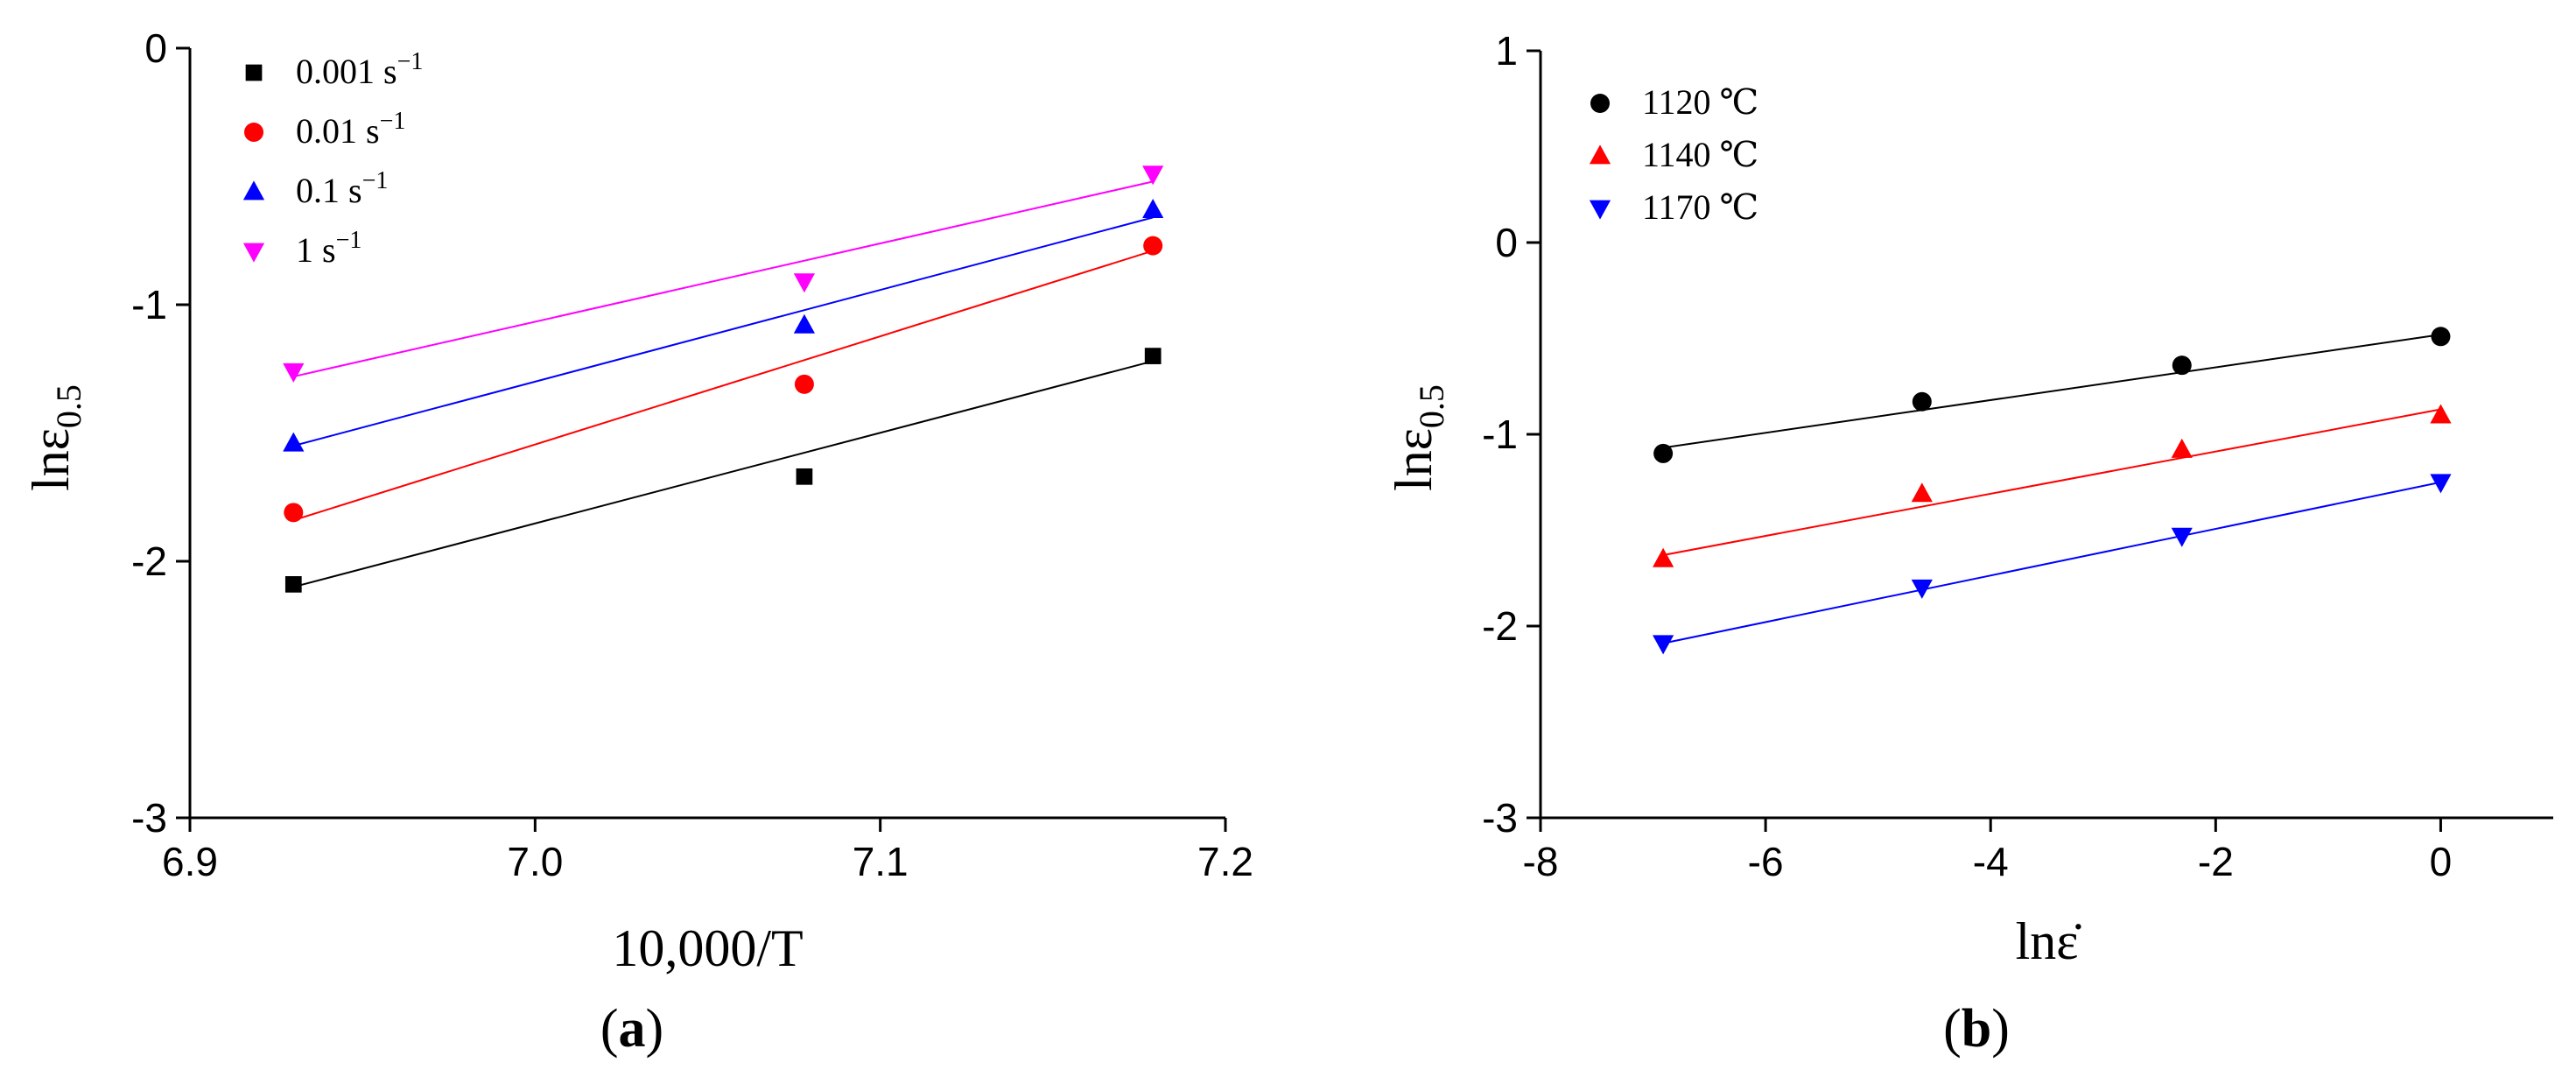 The image size is (2576, 1084). Describe the element at coordinates (1766, 861) in the screenshot. I see `x-tick-label: -6` at that location.